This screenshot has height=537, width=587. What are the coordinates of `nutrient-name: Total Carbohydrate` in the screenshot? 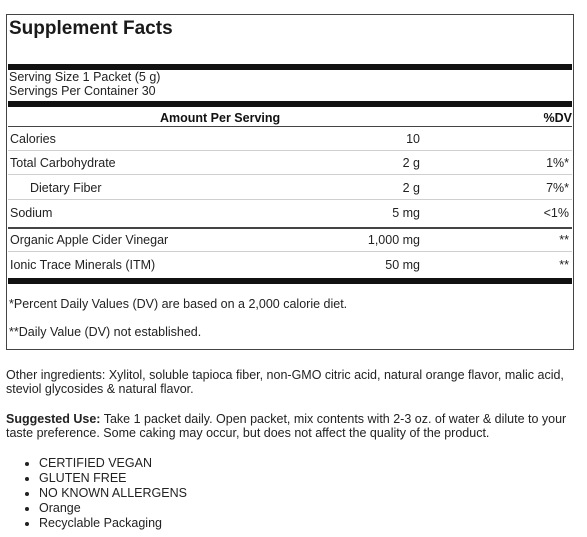 It's located at (63, 163).